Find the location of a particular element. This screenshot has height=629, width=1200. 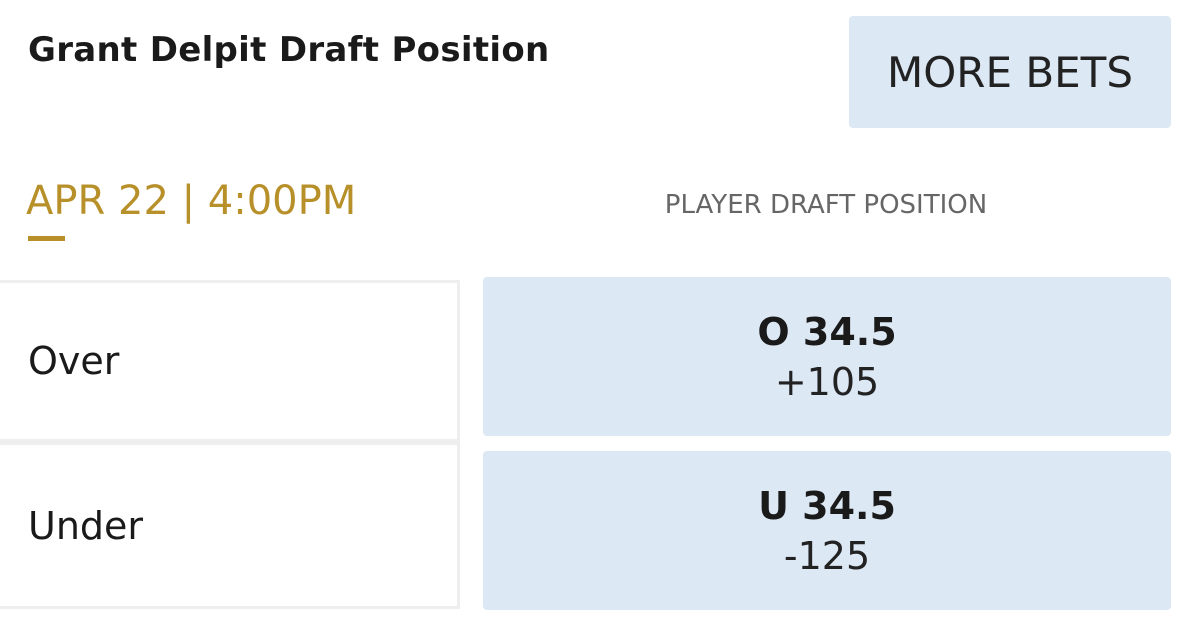

odds-button: U 34.5 -125 is located at coordinates (827, 530).